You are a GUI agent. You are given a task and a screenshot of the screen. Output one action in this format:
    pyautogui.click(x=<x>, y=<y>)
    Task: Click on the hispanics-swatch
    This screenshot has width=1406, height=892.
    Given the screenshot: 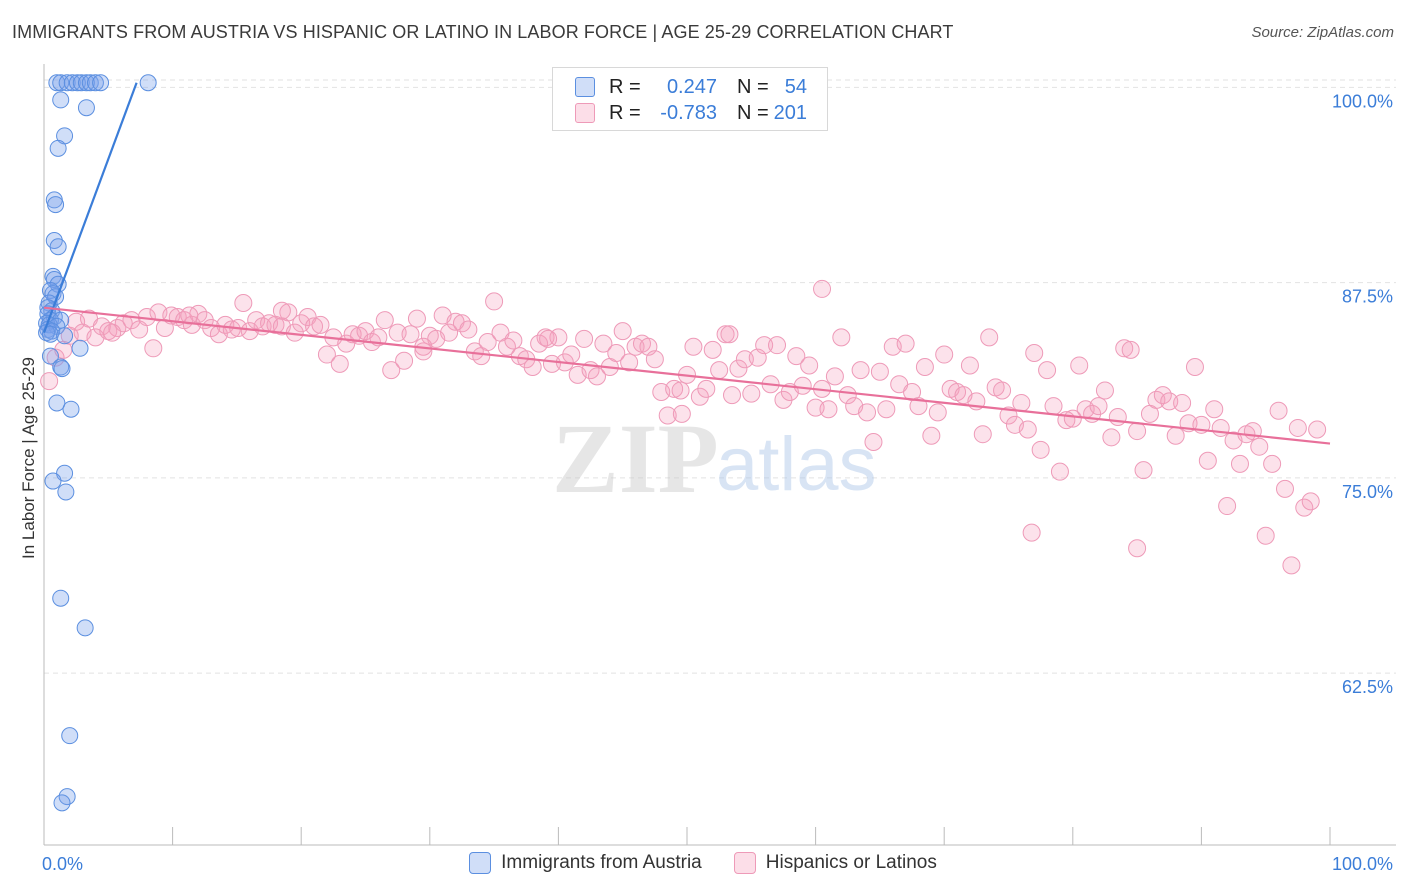 What is the action you would take?
    pyautogui.click(x=585, y=113)
    